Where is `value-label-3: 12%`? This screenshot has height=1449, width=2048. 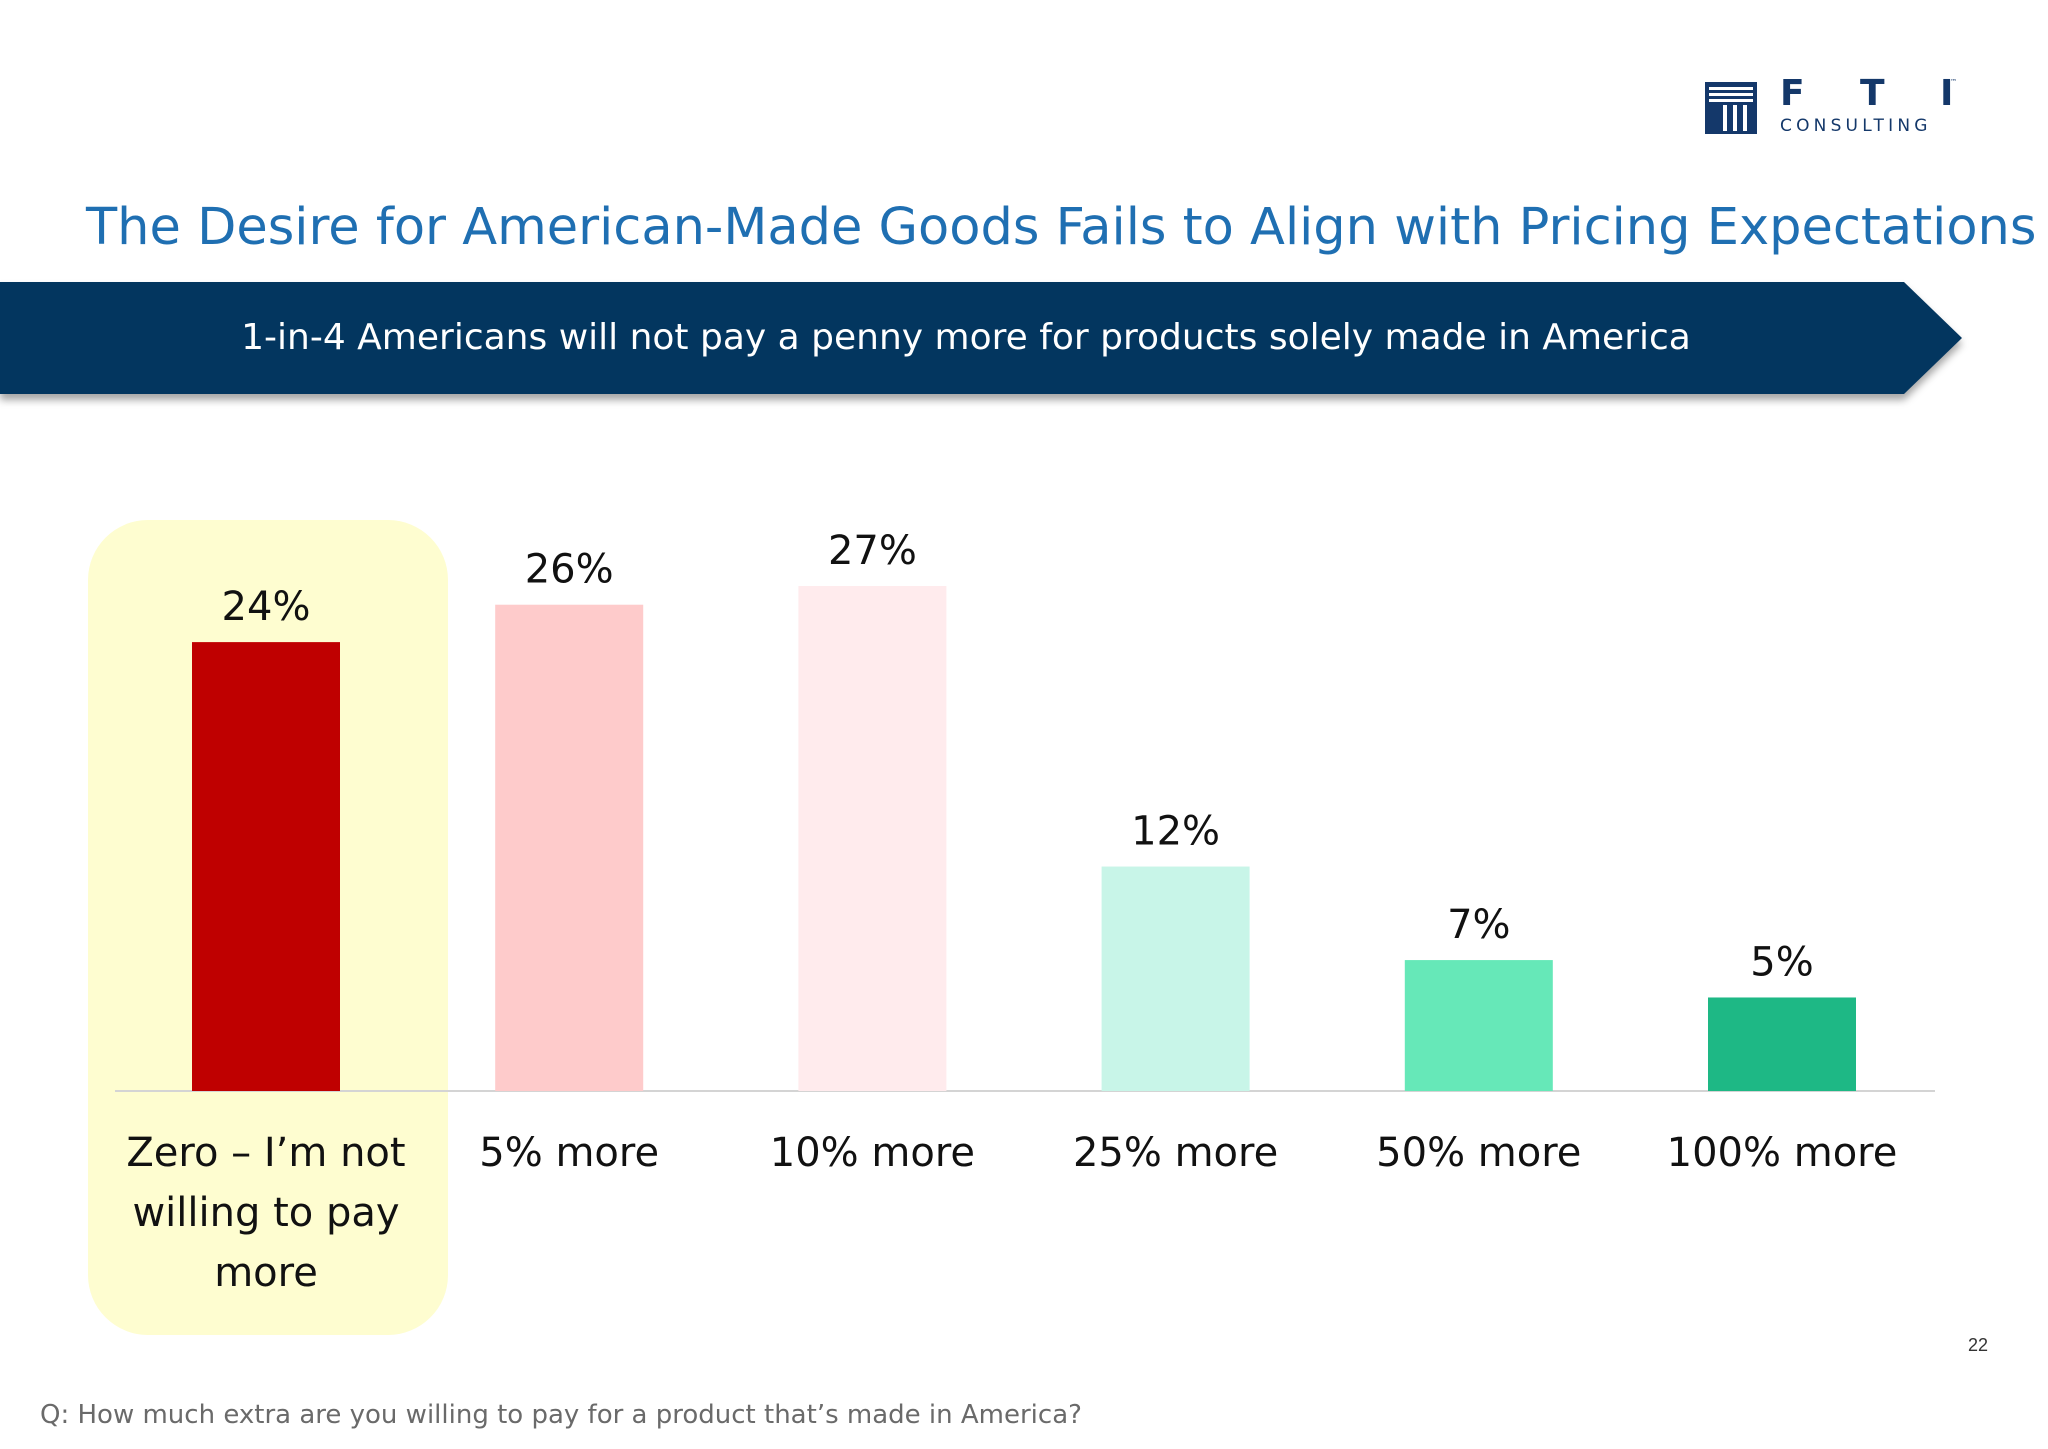 value-label-3: 12% is located at coordinates (1175, 832).